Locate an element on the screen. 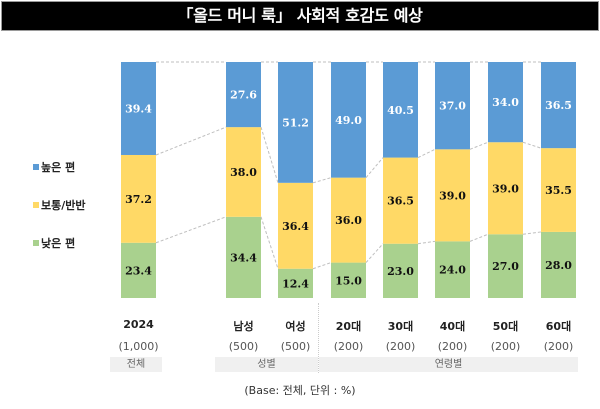 The height and width of the screenshot is (409, 600). data-label-low: 34.4 is located at coordinates (243, 257).